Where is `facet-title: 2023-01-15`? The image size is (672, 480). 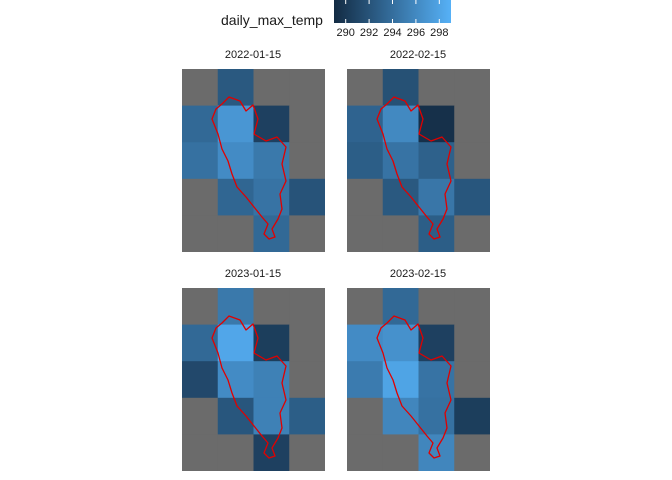
facet-title: 2023-01-15 is located at coordinates (253, 274).